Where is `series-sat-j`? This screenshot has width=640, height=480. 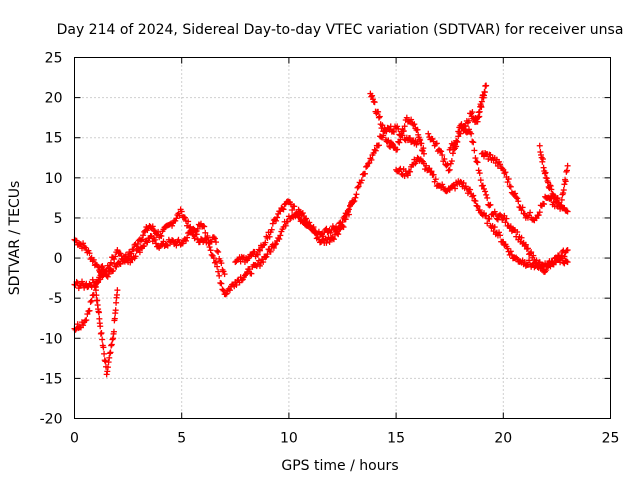
series-sat-j is located at coordinates (468, 117).